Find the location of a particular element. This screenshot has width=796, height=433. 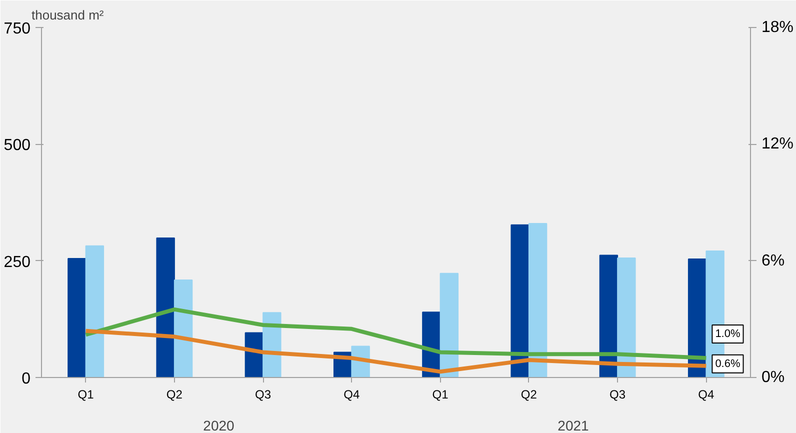

y2-tick-label: 6% is located at coordinates (773, 261).